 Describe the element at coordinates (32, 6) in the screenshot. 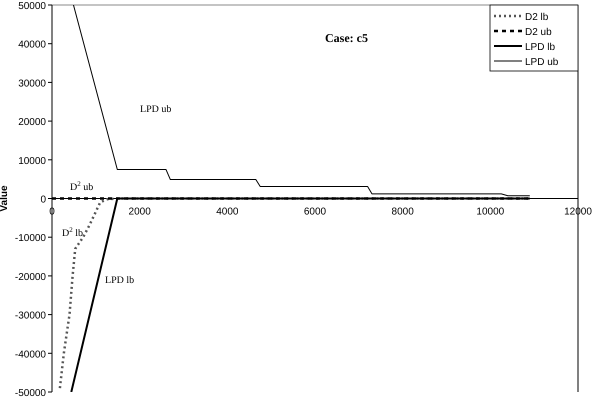

I see `y-tick-label: 50000` at that location.